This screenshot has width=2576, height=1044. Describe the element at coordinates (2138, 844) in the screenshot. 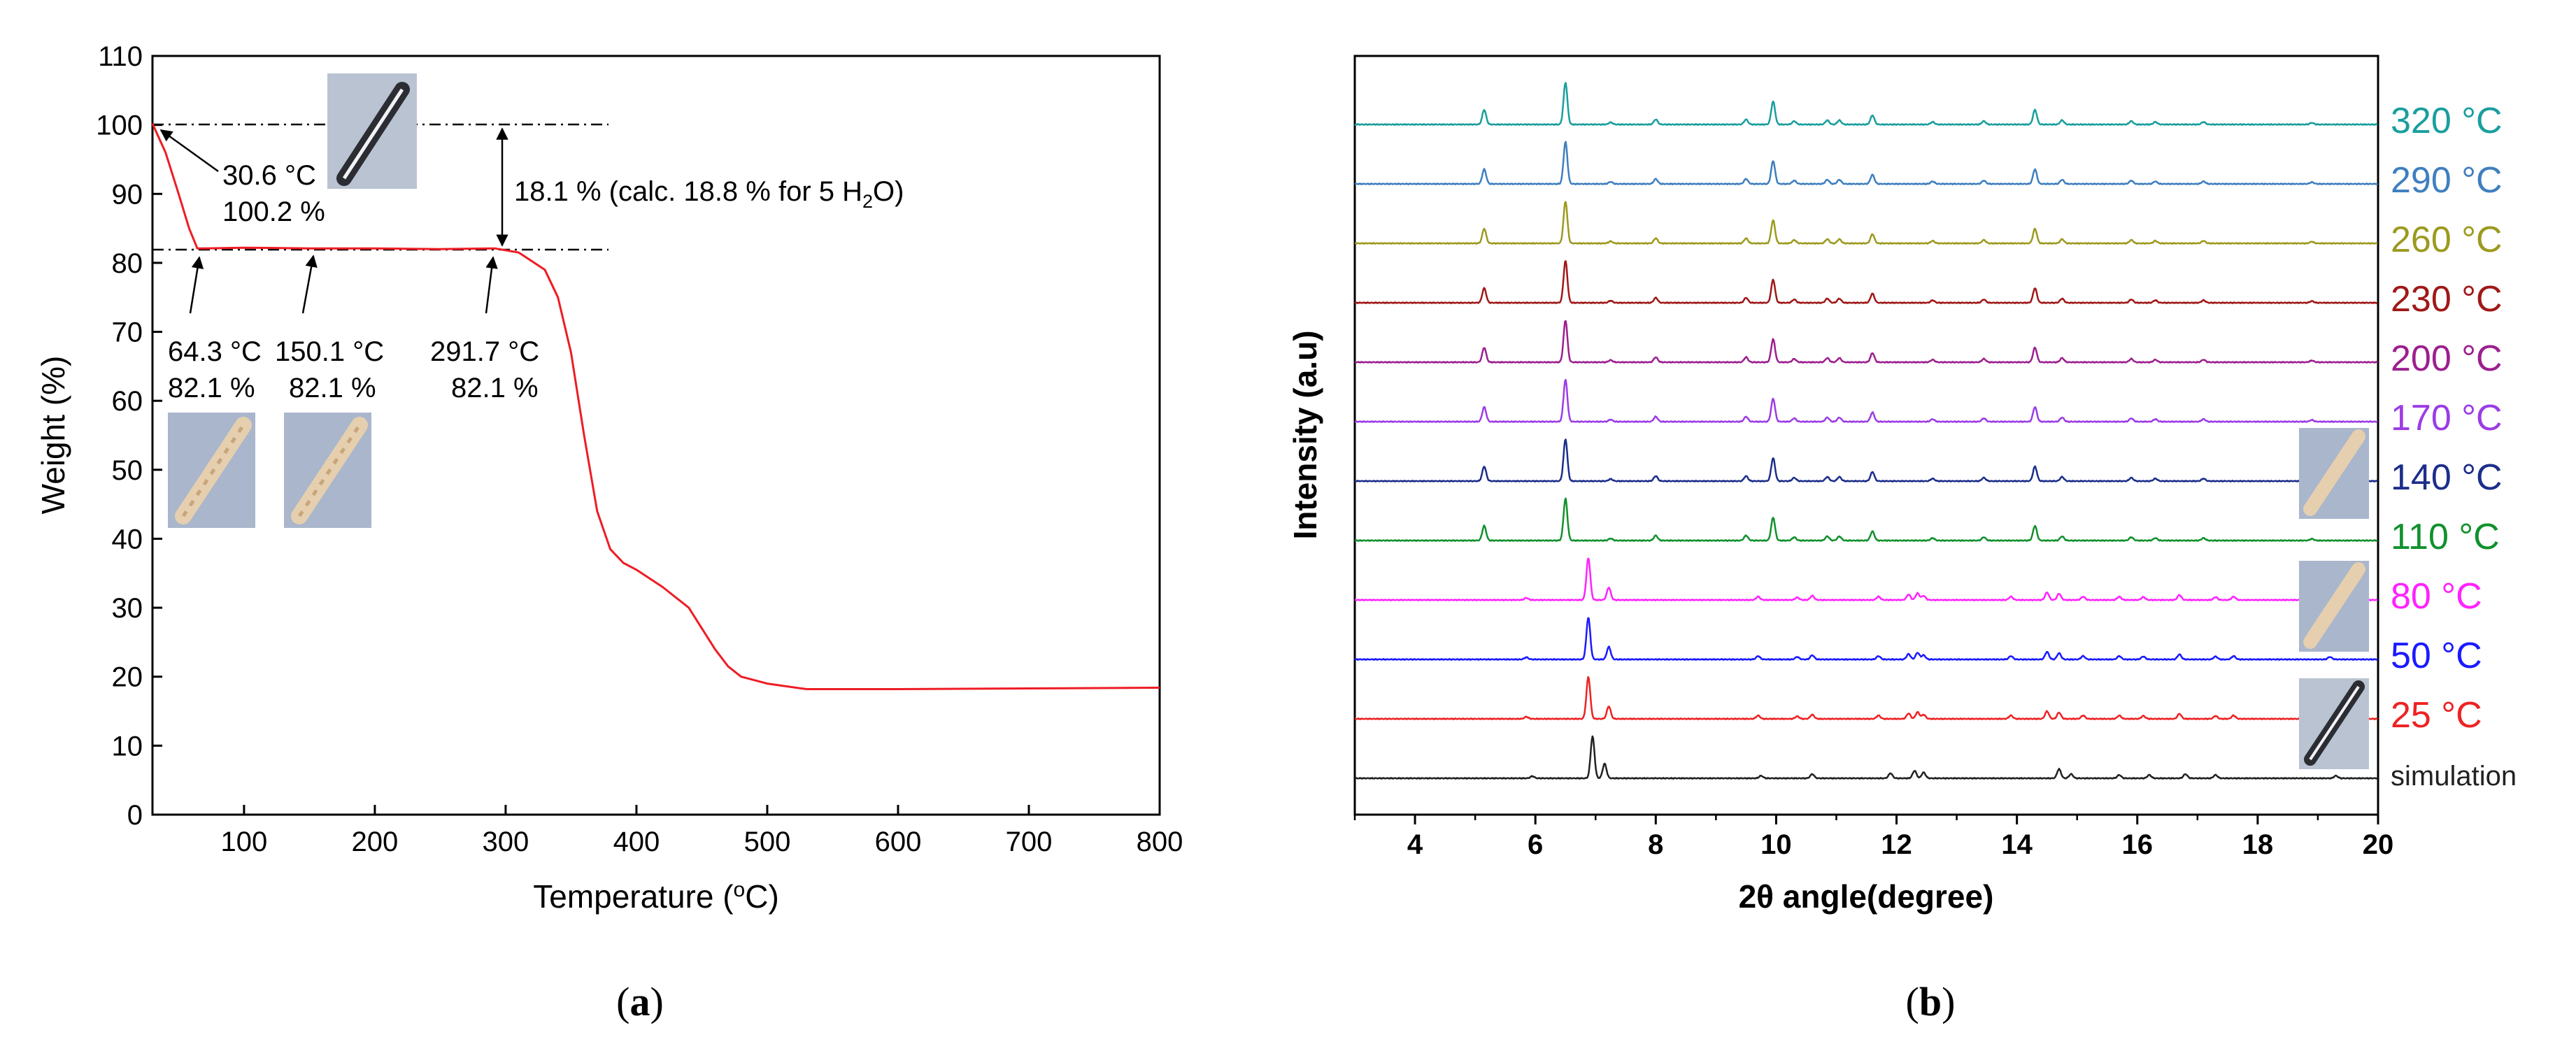

I see `pxrd-x-tick-label: 16` at that location.